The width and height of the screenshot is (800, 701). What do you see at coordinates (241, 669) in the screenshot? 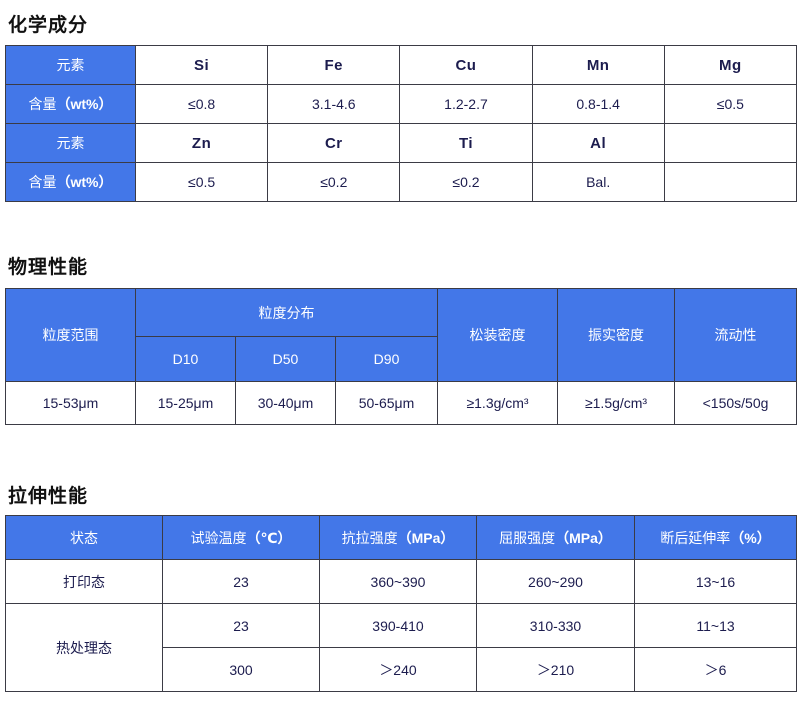
I see `tens-value-temp: 300` at bounding box center [241, 669].